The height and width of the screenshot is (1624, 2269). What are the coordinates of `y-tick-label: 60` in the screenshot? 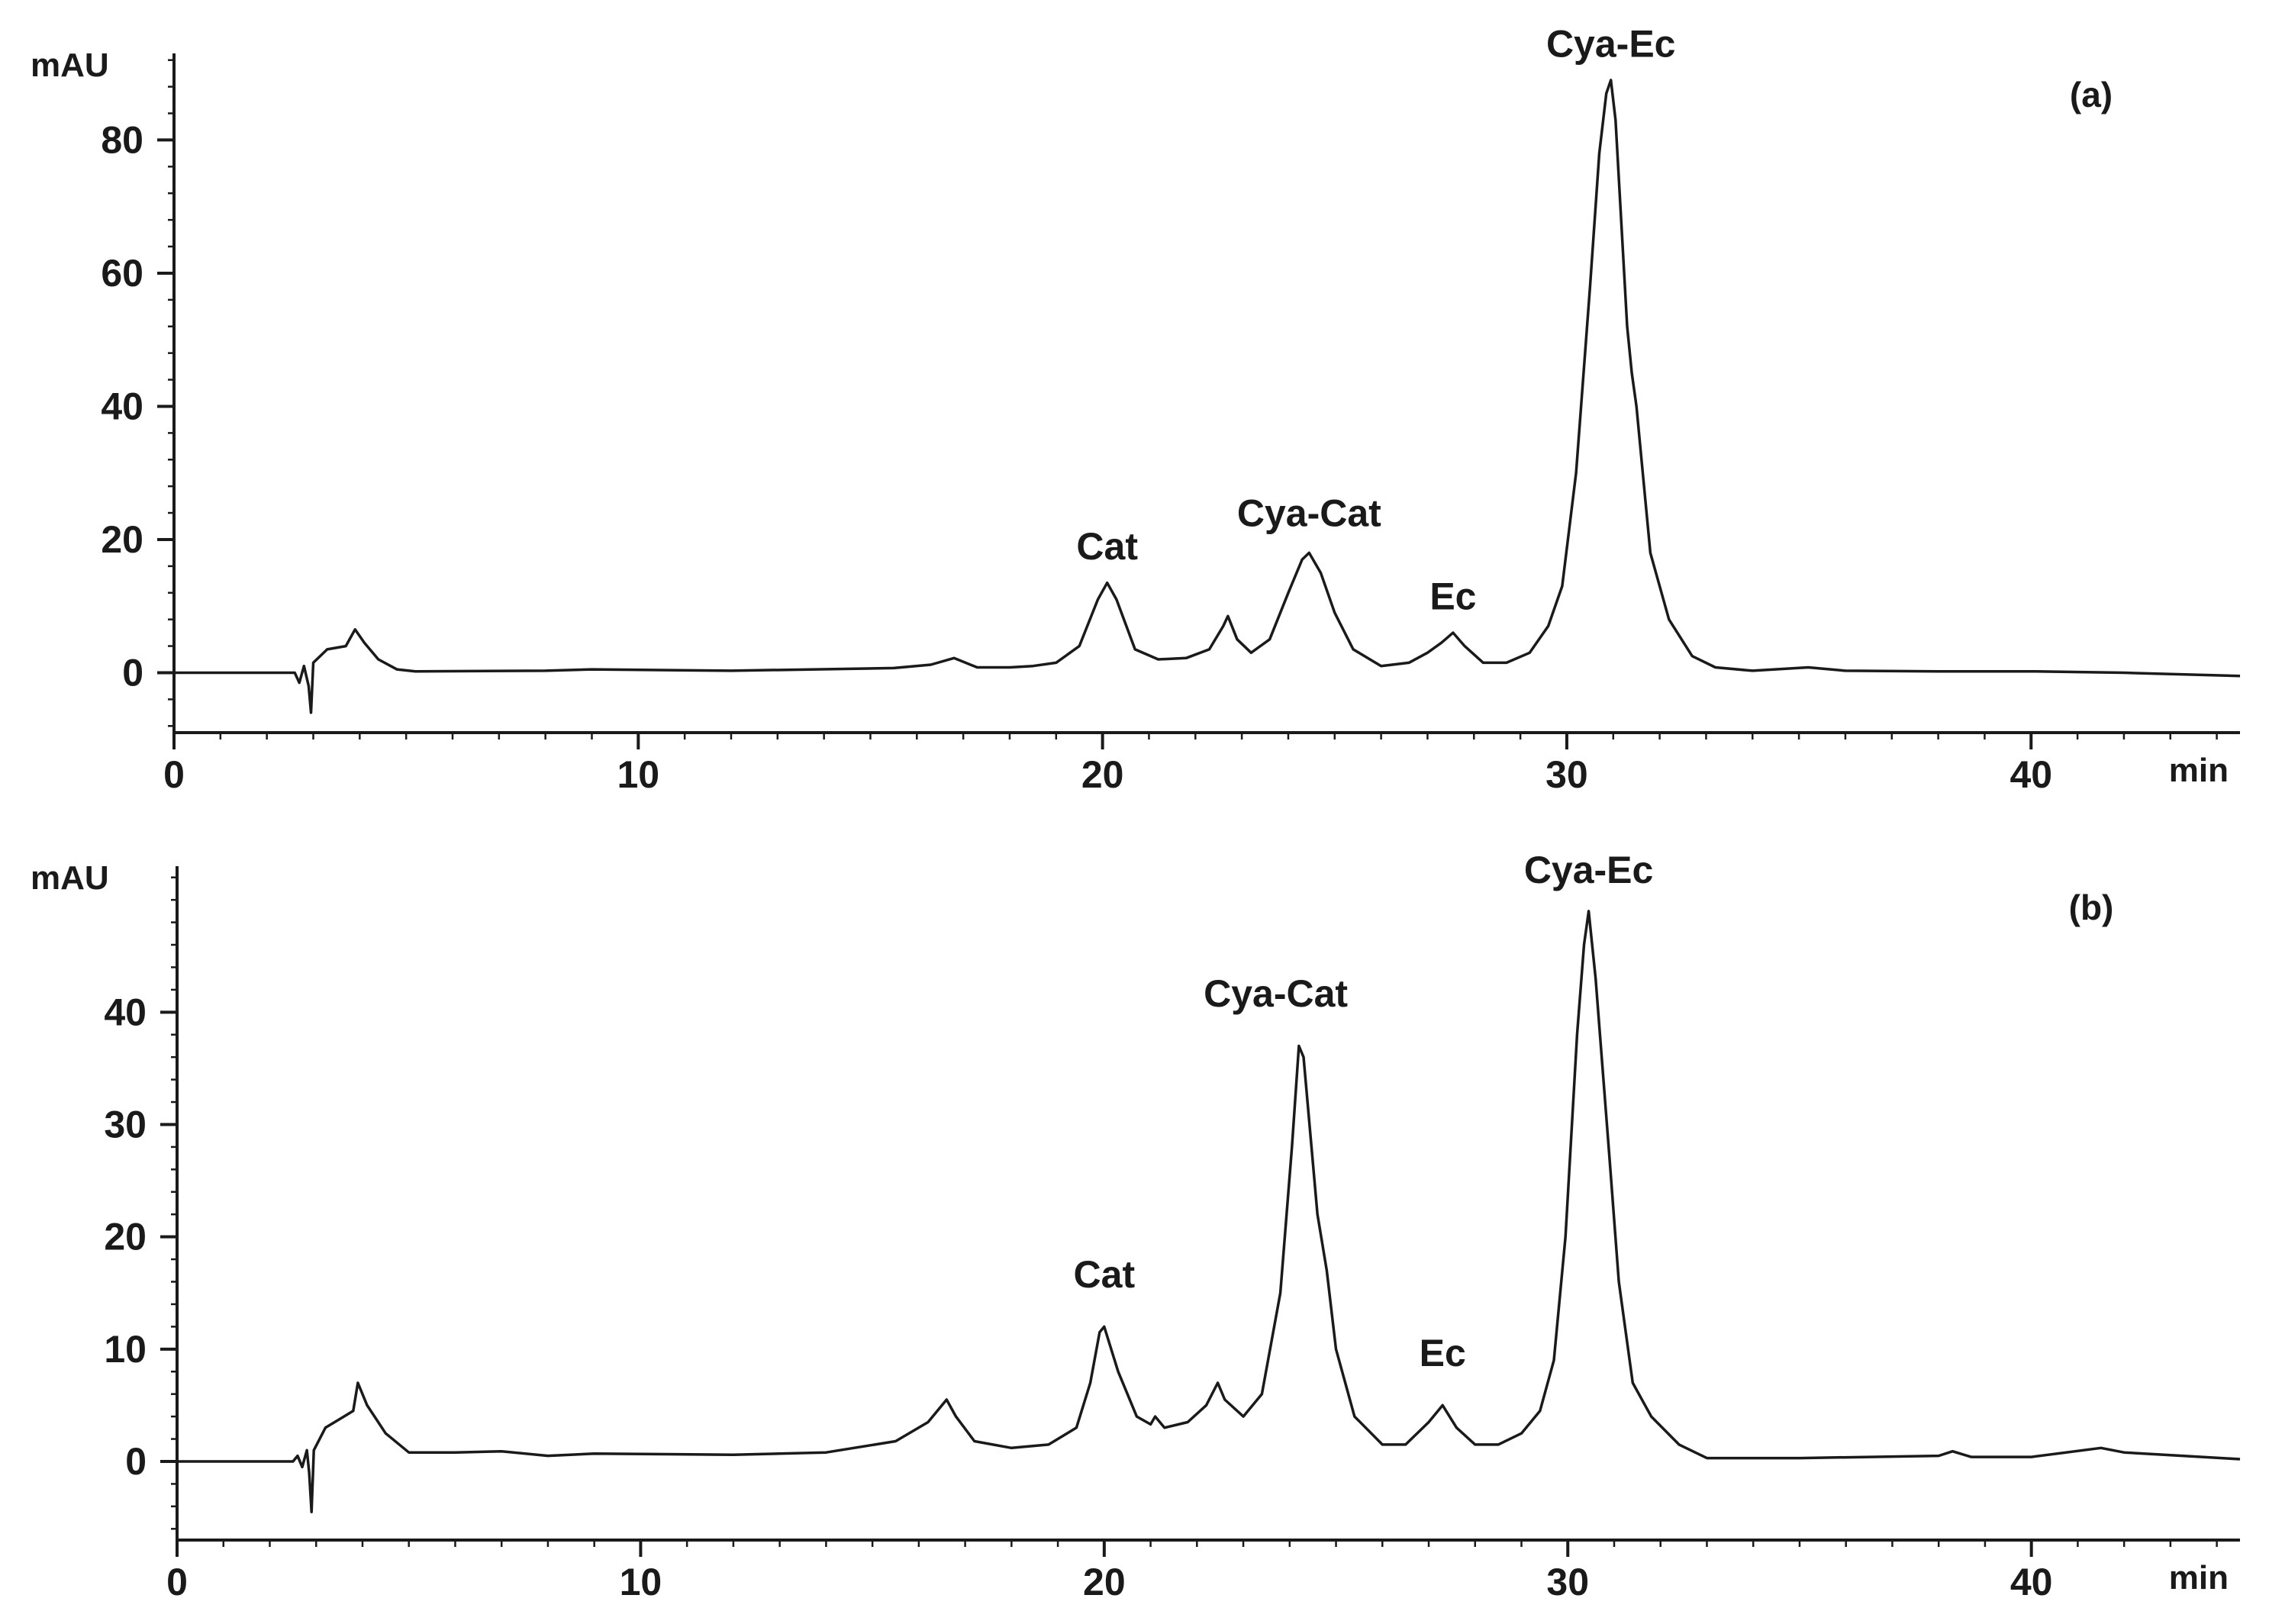 It's located at (122, 273).